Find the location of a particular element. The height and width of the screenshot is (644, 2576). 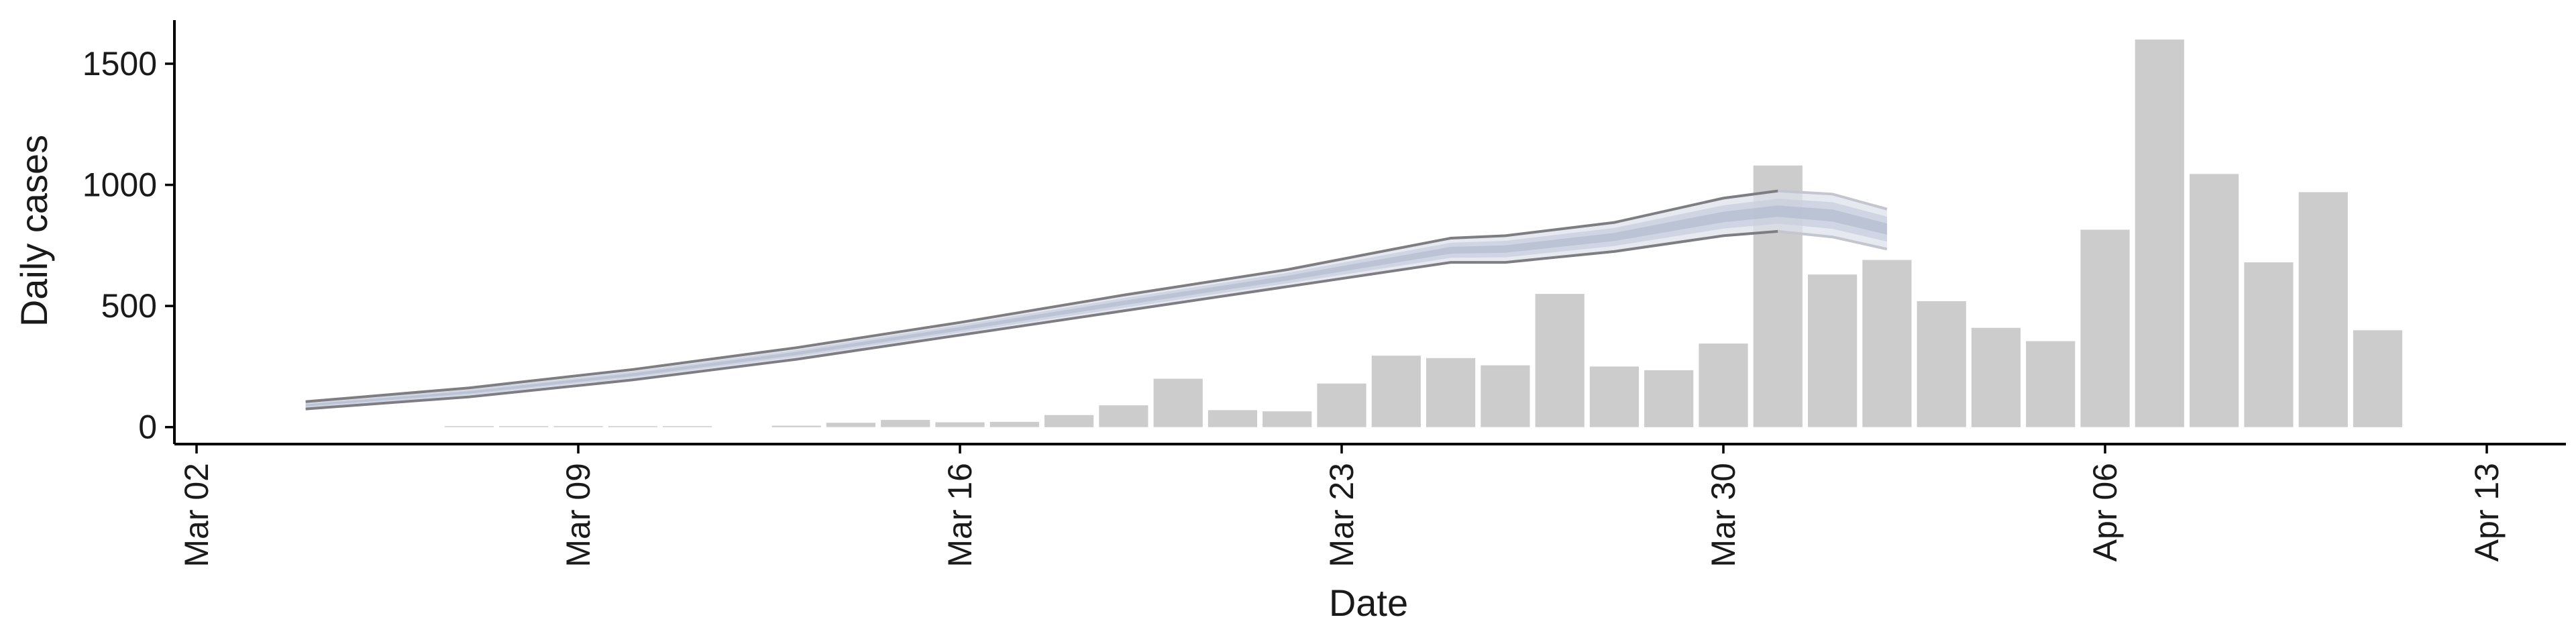

band-lower-line-projection is located at coordinates (1833, 240).